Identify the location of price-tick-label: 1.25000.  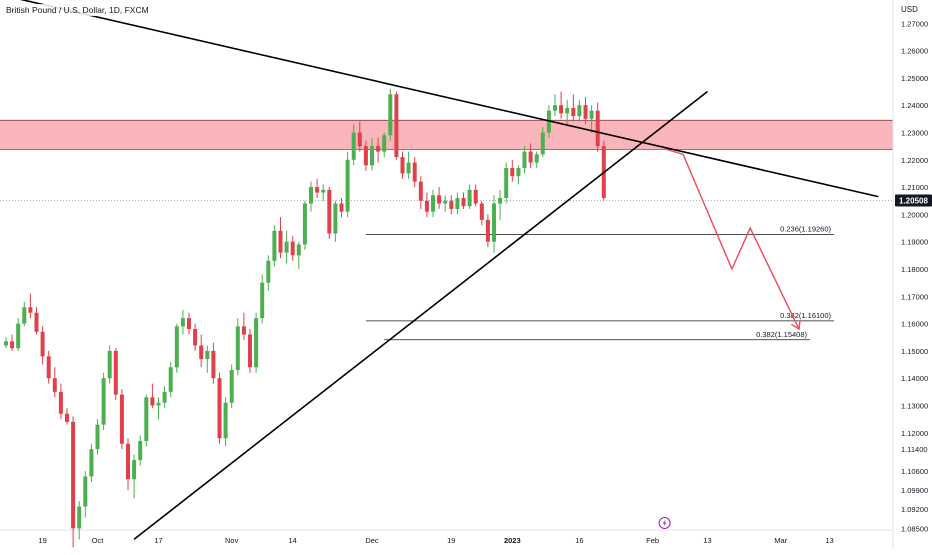
(914, 78).